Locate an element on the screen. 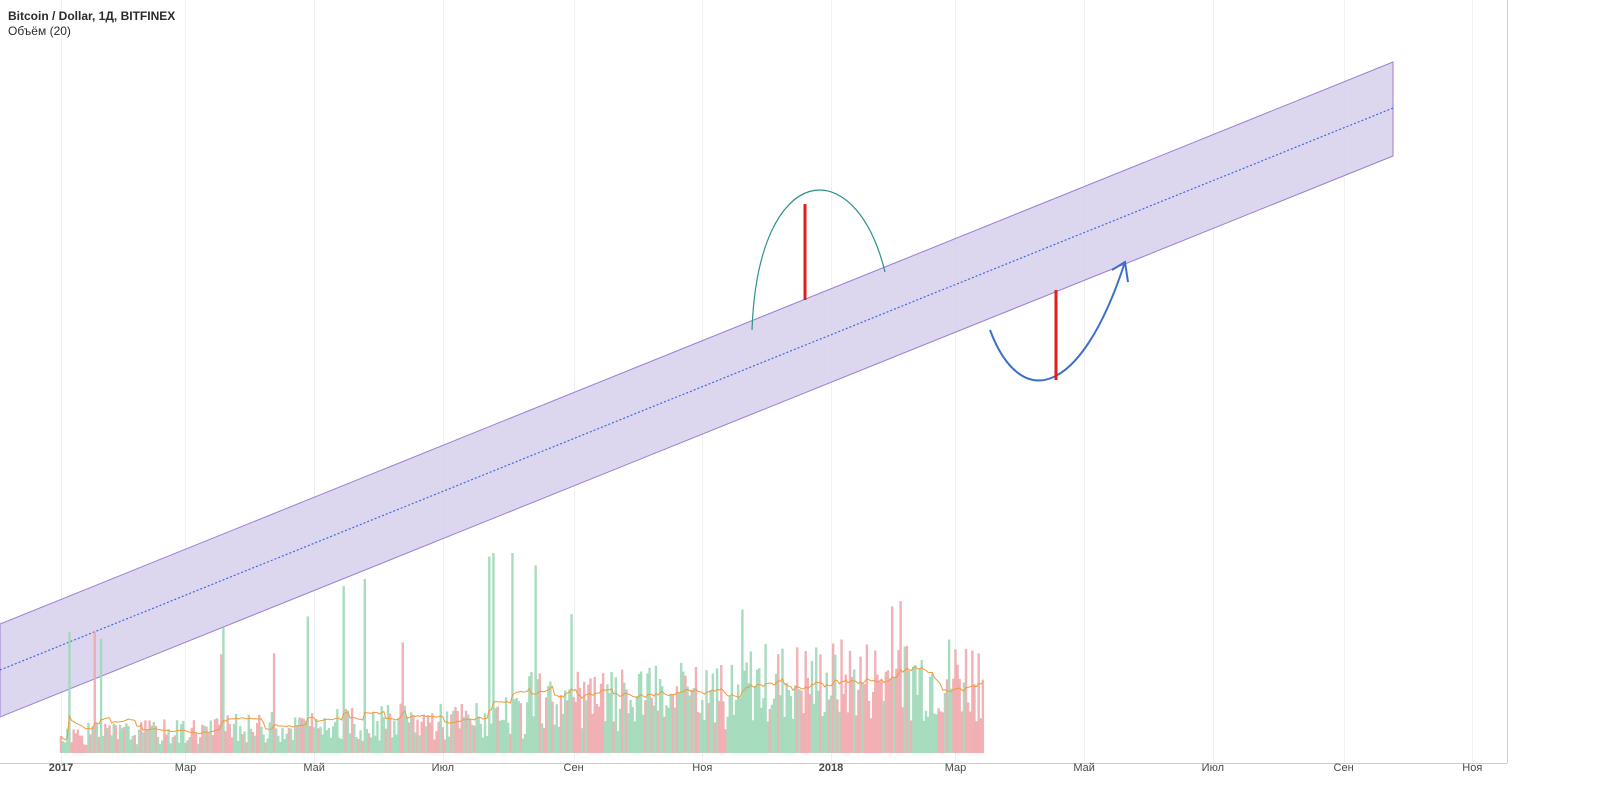  time-axis: 2017 Мар Май Июл Сен Ноя 2018 Мар Май Июл Сен Ноя is located at coordinates (766, 768).